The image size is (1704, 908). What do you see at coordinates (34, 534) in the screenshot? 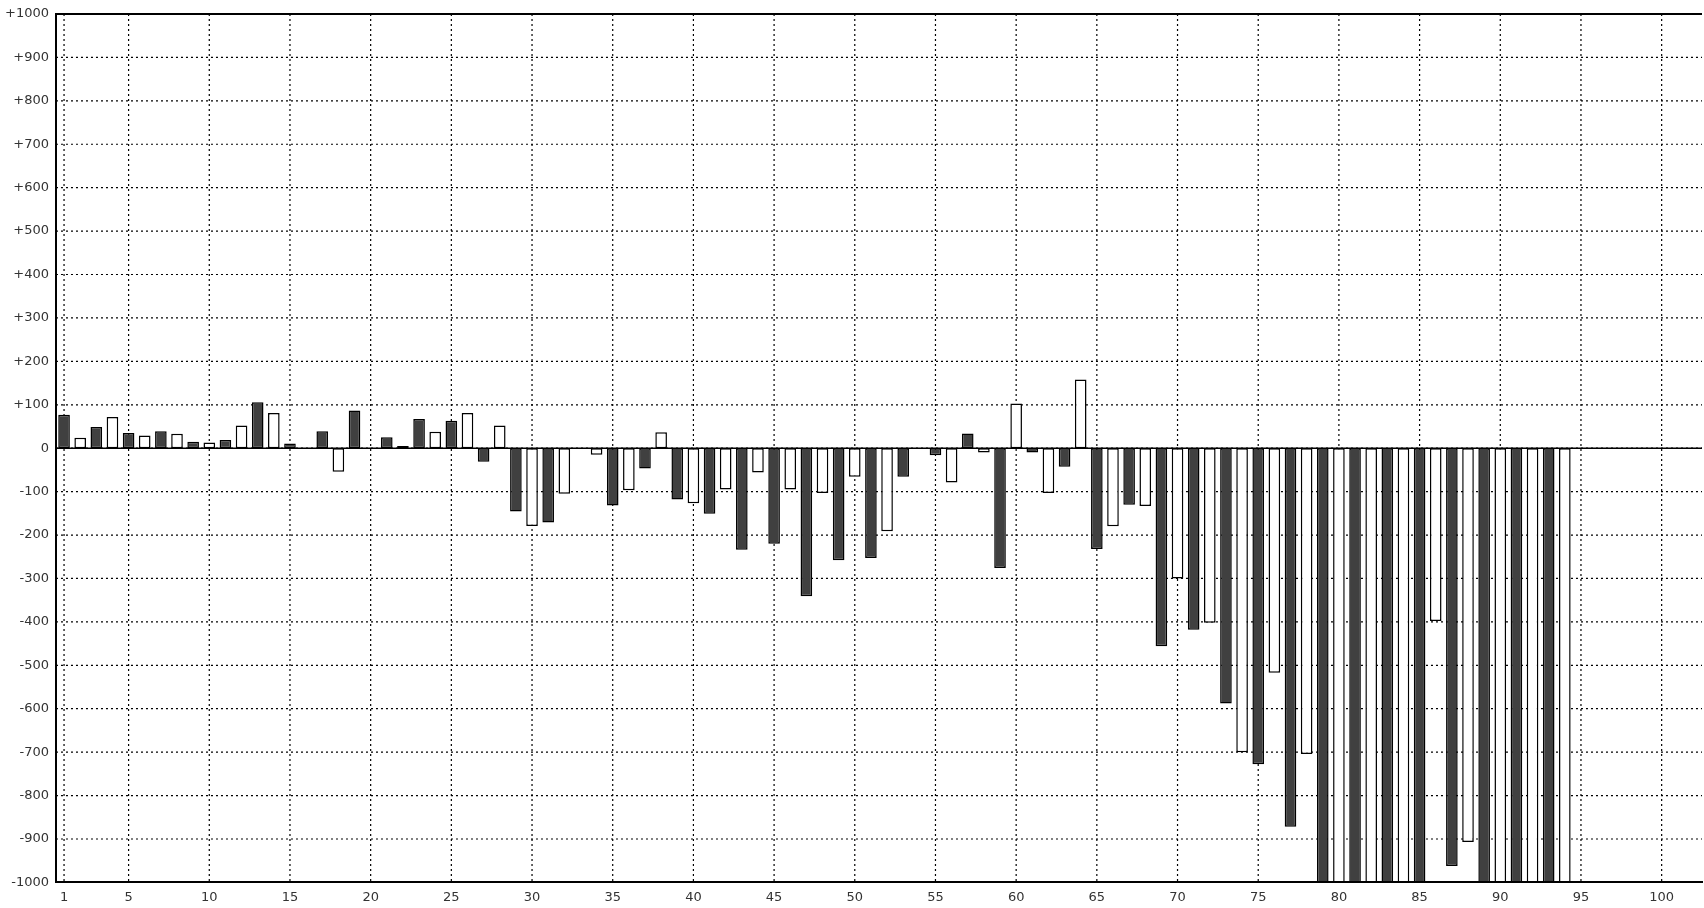
I see `y-tick-label: -200` at bounding box center [34, 534].